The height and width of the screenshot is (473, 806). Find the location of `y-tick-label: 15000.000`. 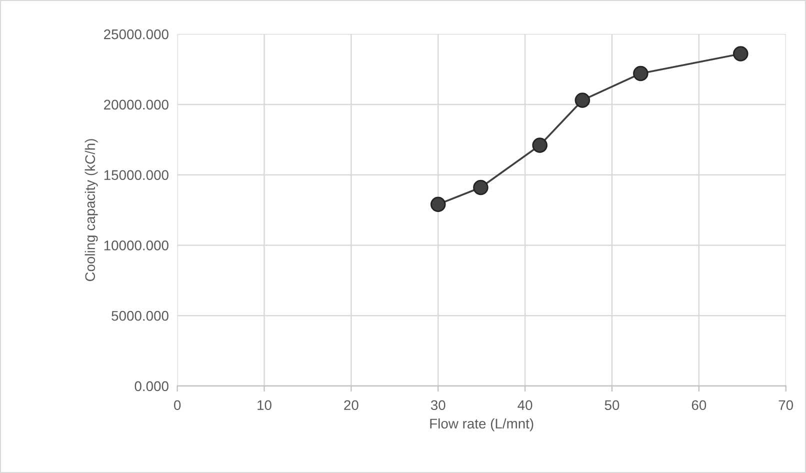

y-tick-label: 15000.000 is located at coordinates (136, 175).